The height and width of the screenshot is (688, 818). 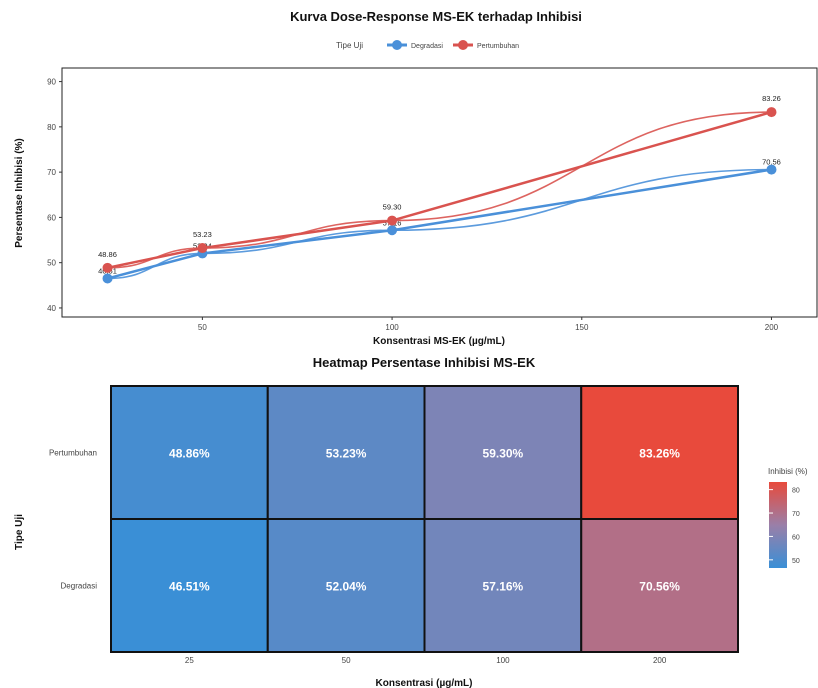 I want to click on line-x-tick-label: 100, so click(x=392, y=327).